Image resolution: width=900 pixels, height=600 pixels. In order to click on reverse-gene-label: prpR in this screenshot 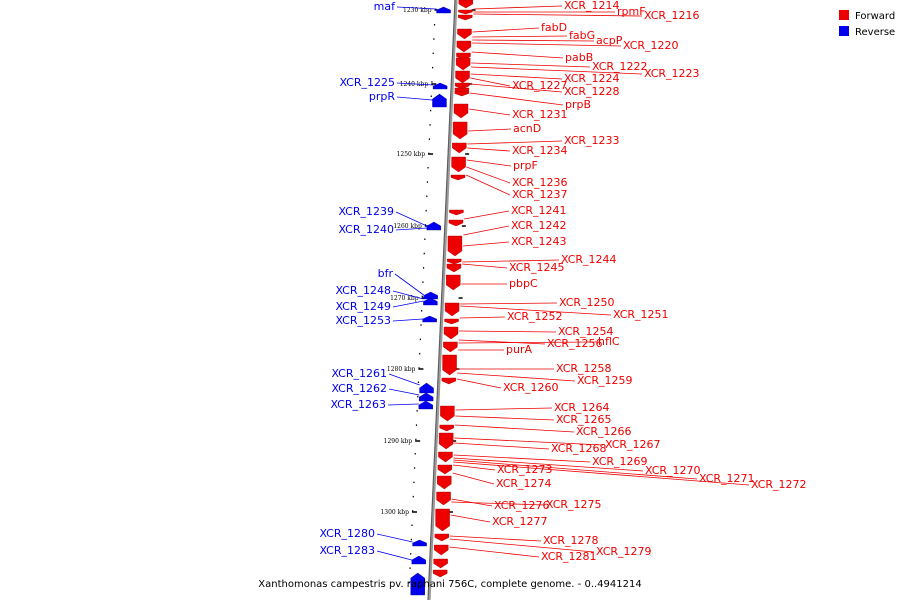, I will do `click(382, 96)`.